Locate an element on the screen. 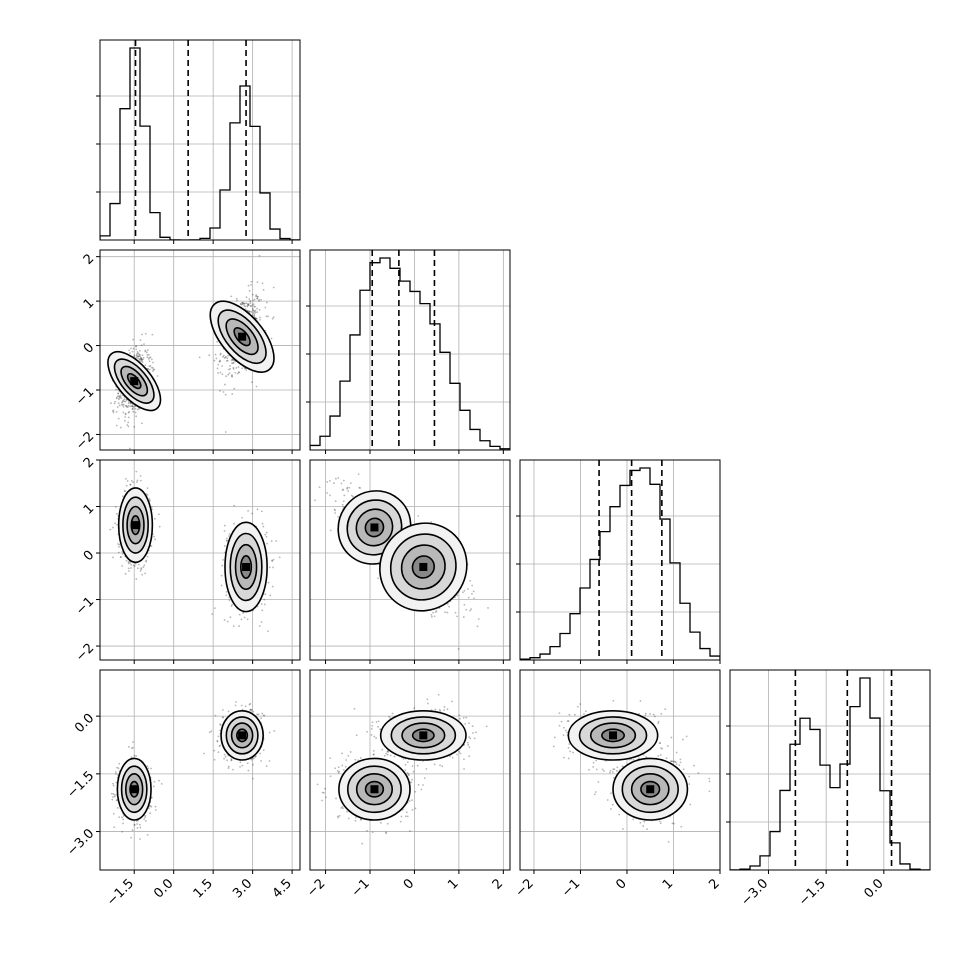  panel-content is located at coordinates (200, 770).